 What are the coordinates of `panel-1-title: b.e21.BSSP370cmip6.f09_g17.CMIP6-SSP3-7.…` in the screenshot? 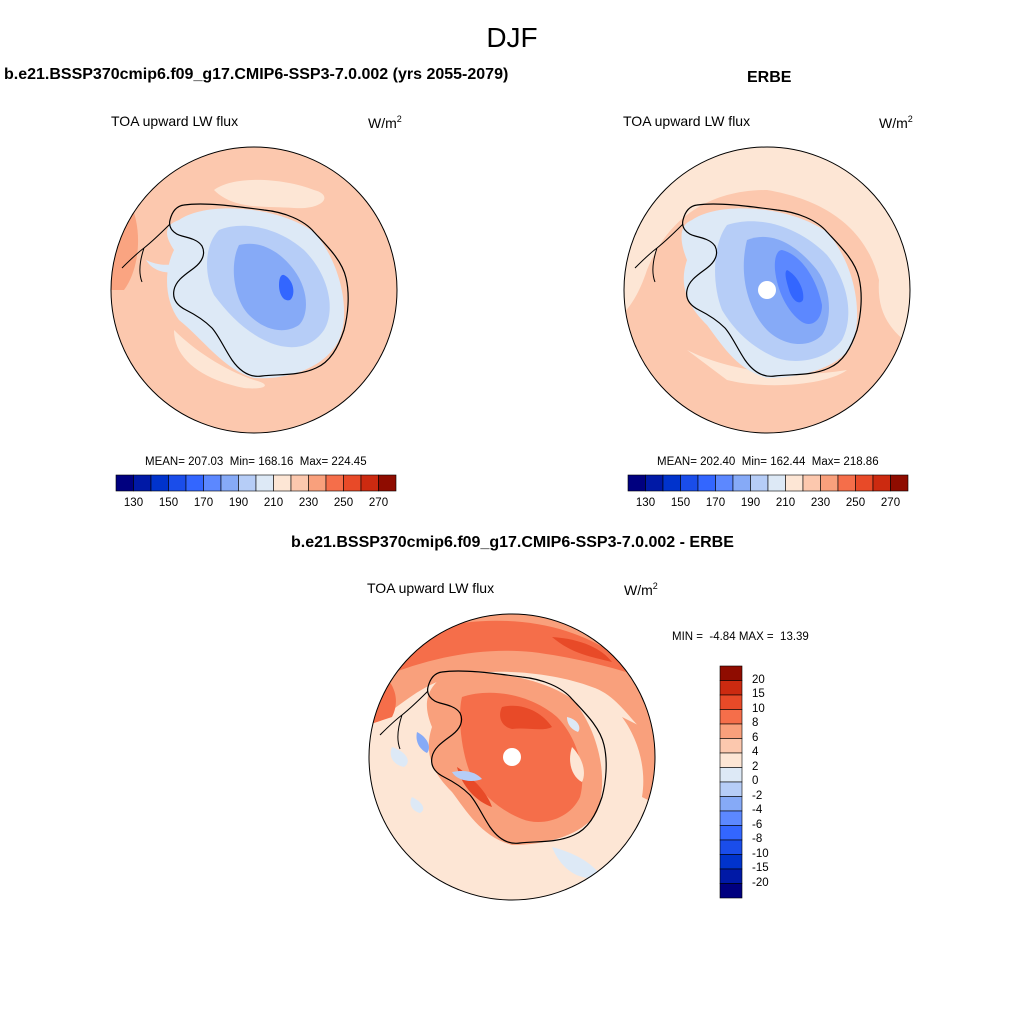 It's located at (256, 74).